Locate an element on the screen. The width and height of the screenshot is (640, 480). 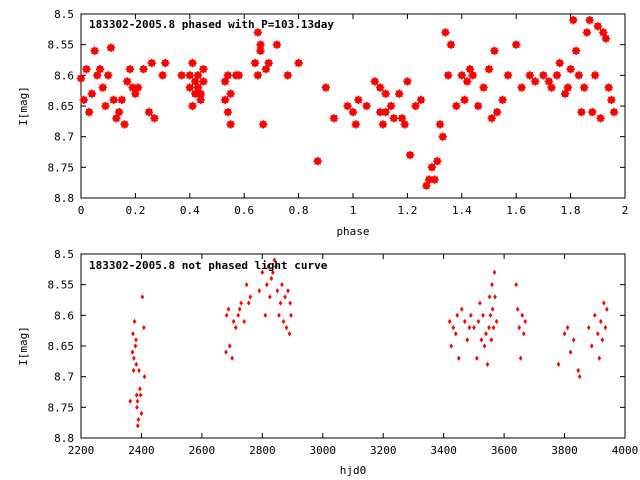
x-tick-label: 2800 is located at coordinates (262, 450).